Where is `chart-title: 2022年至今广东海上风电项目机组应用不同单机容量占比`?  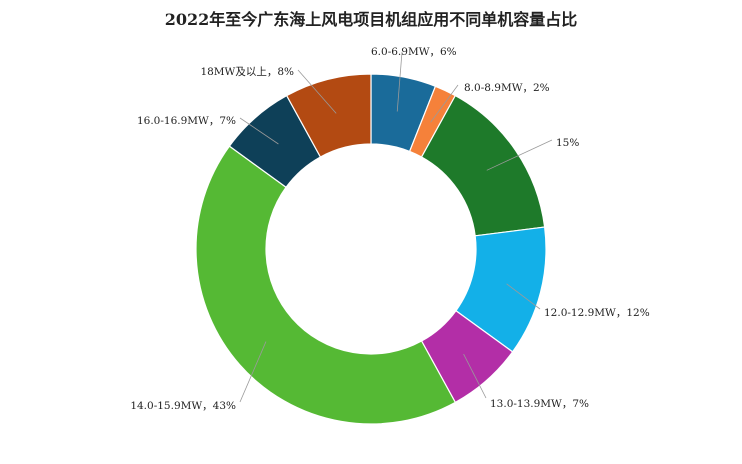
chart-title: 2022年至今广东海上风电项目机组应用不同单机容量占比 is located at coordinates (371, 19).